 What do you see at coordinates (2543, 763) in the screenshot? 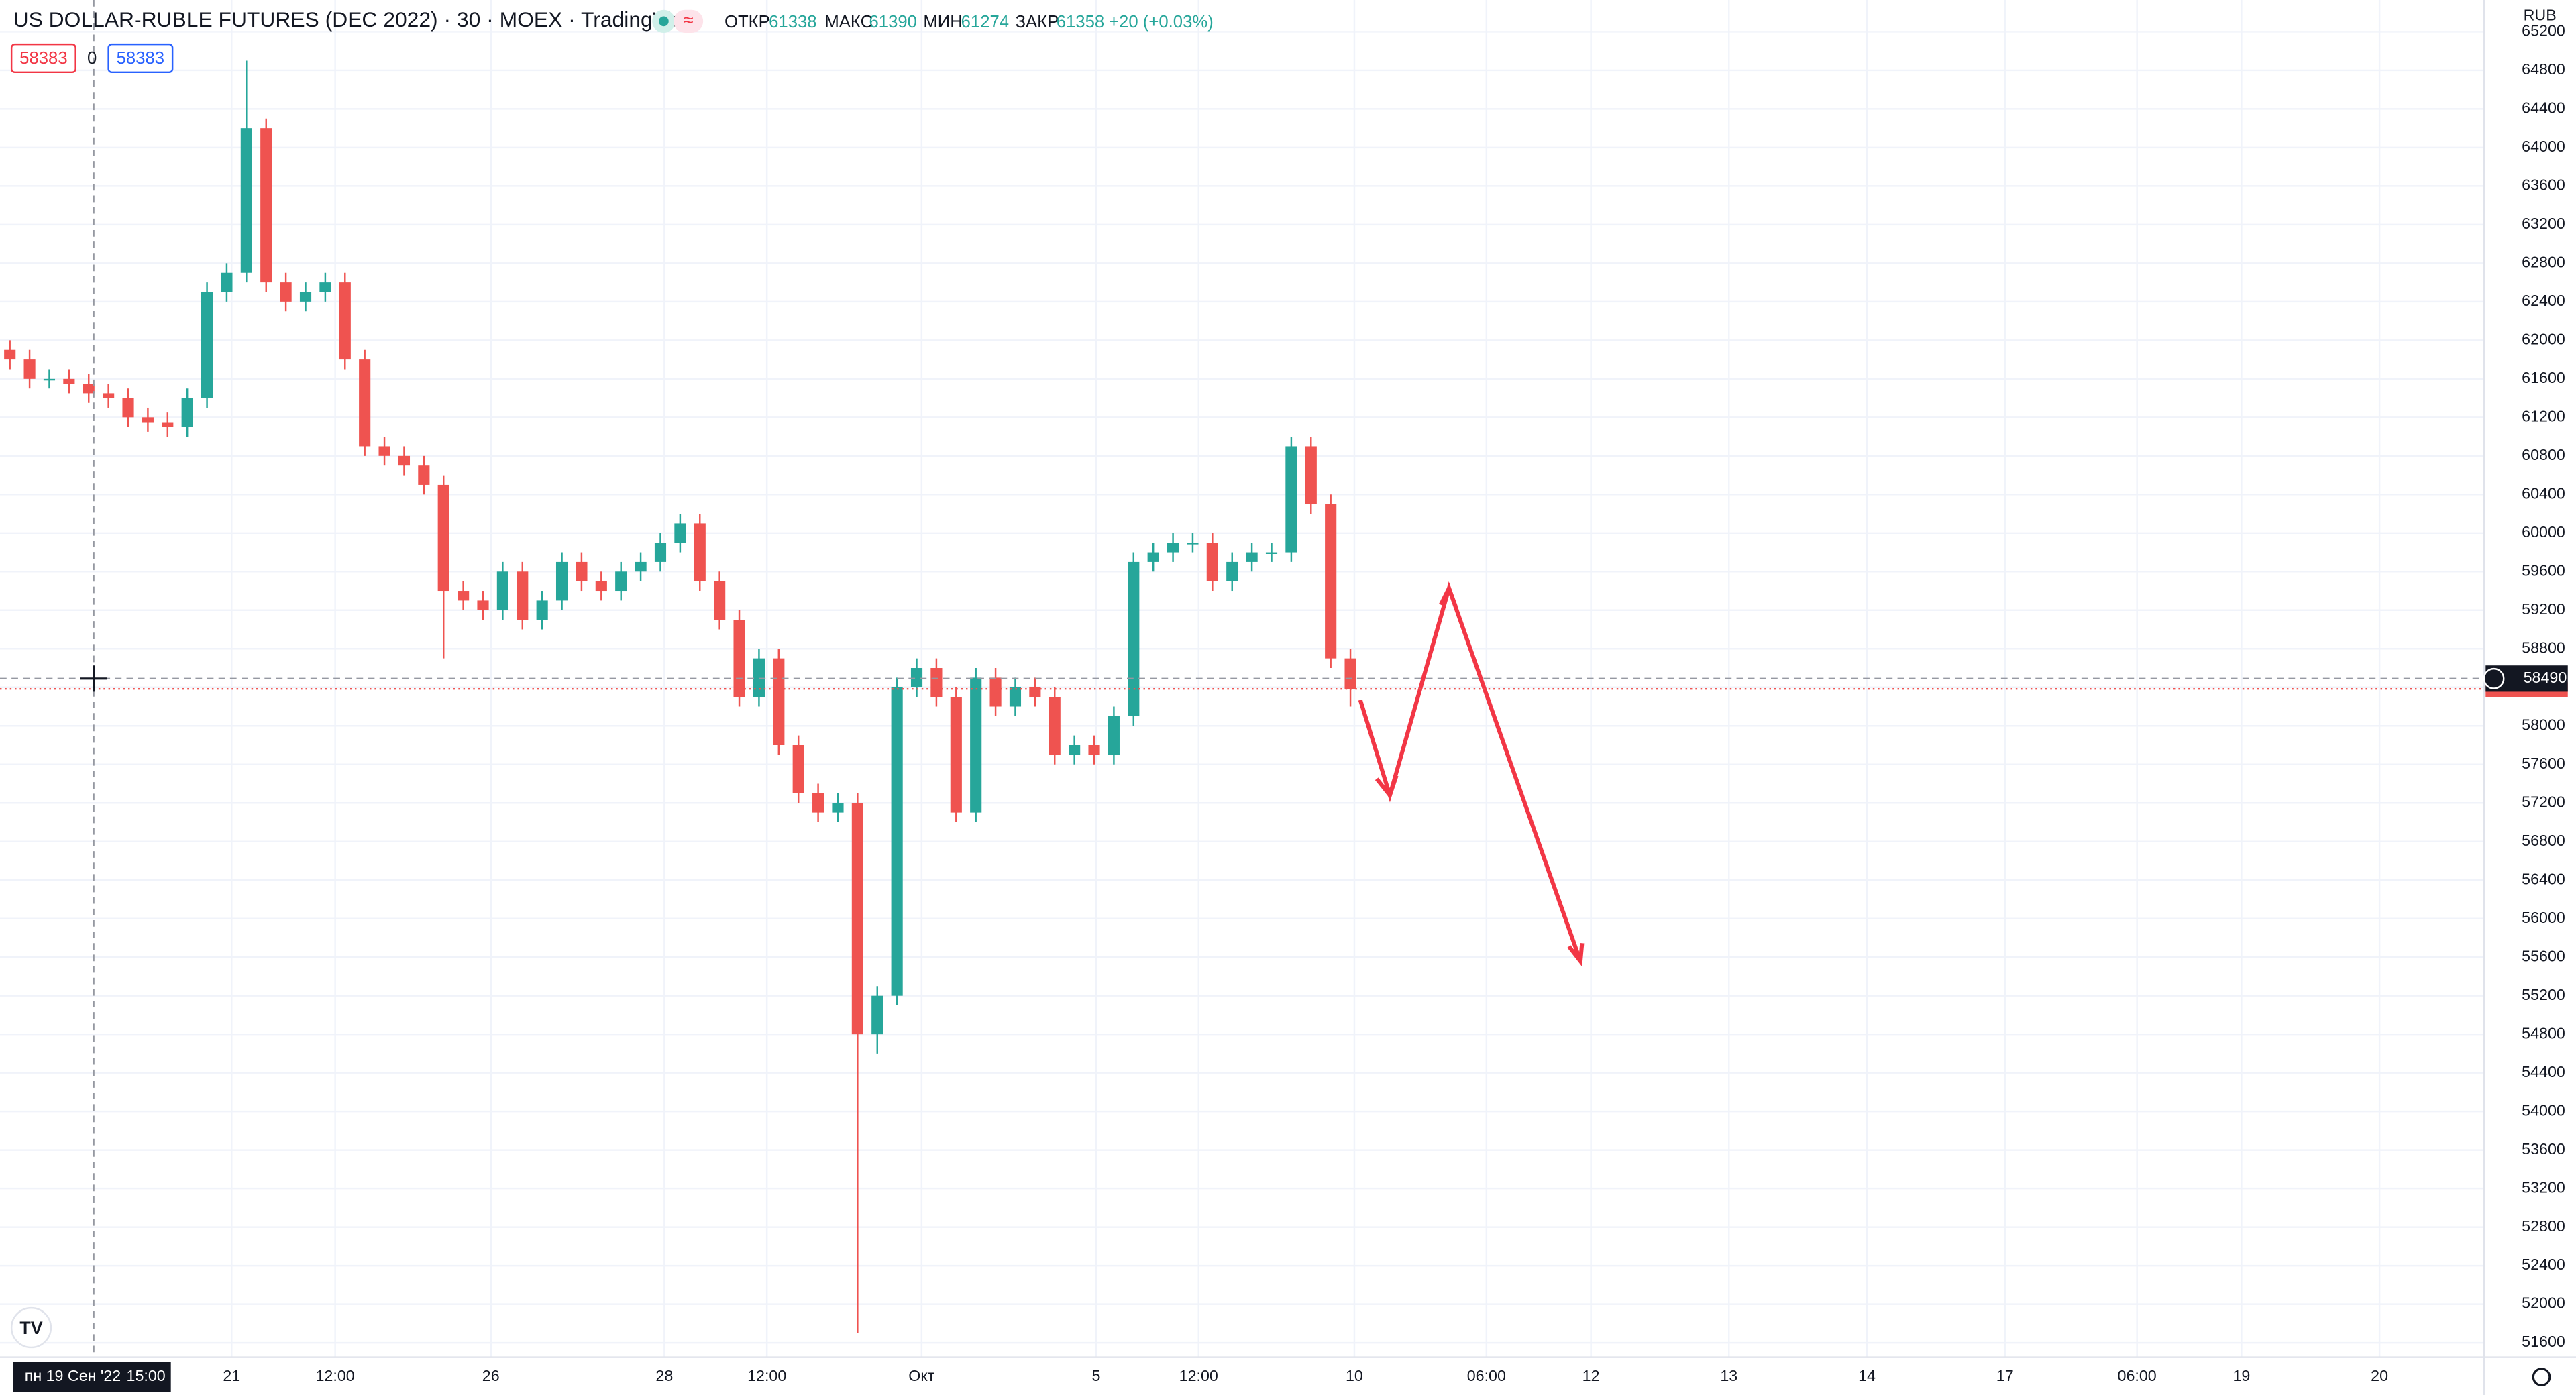
I see `y-tick-label: 57600` at bounding box center [2543, 763].